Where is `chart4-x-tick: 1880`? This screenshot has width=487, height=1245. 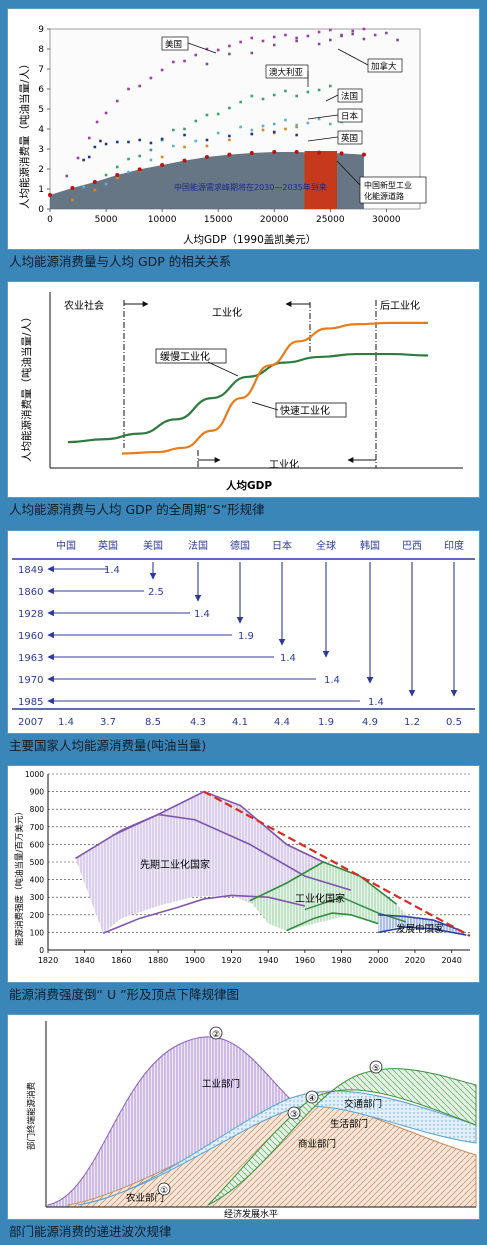 chart4-x-tick: 1880 is located at coordinates (158, 960).